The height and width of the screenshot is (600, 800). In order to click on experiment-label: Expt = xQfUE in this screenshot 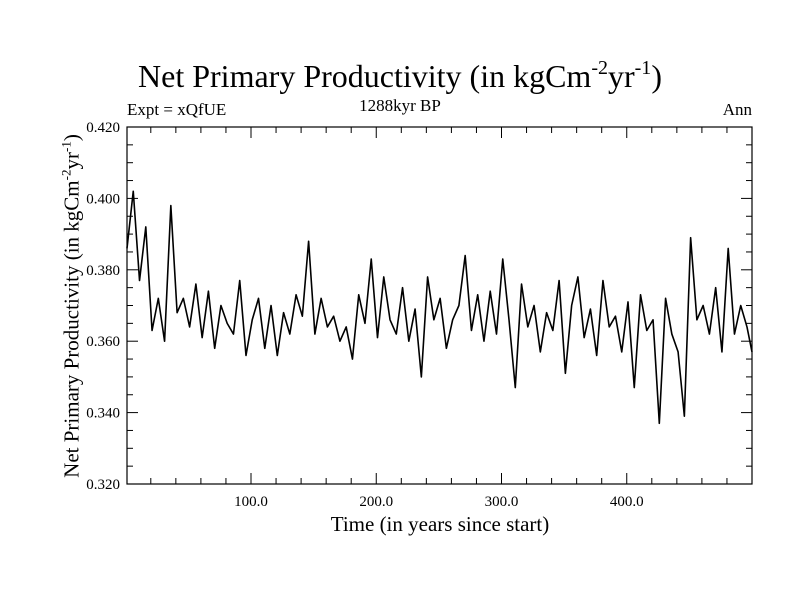, I will do `click(177, 109)`.